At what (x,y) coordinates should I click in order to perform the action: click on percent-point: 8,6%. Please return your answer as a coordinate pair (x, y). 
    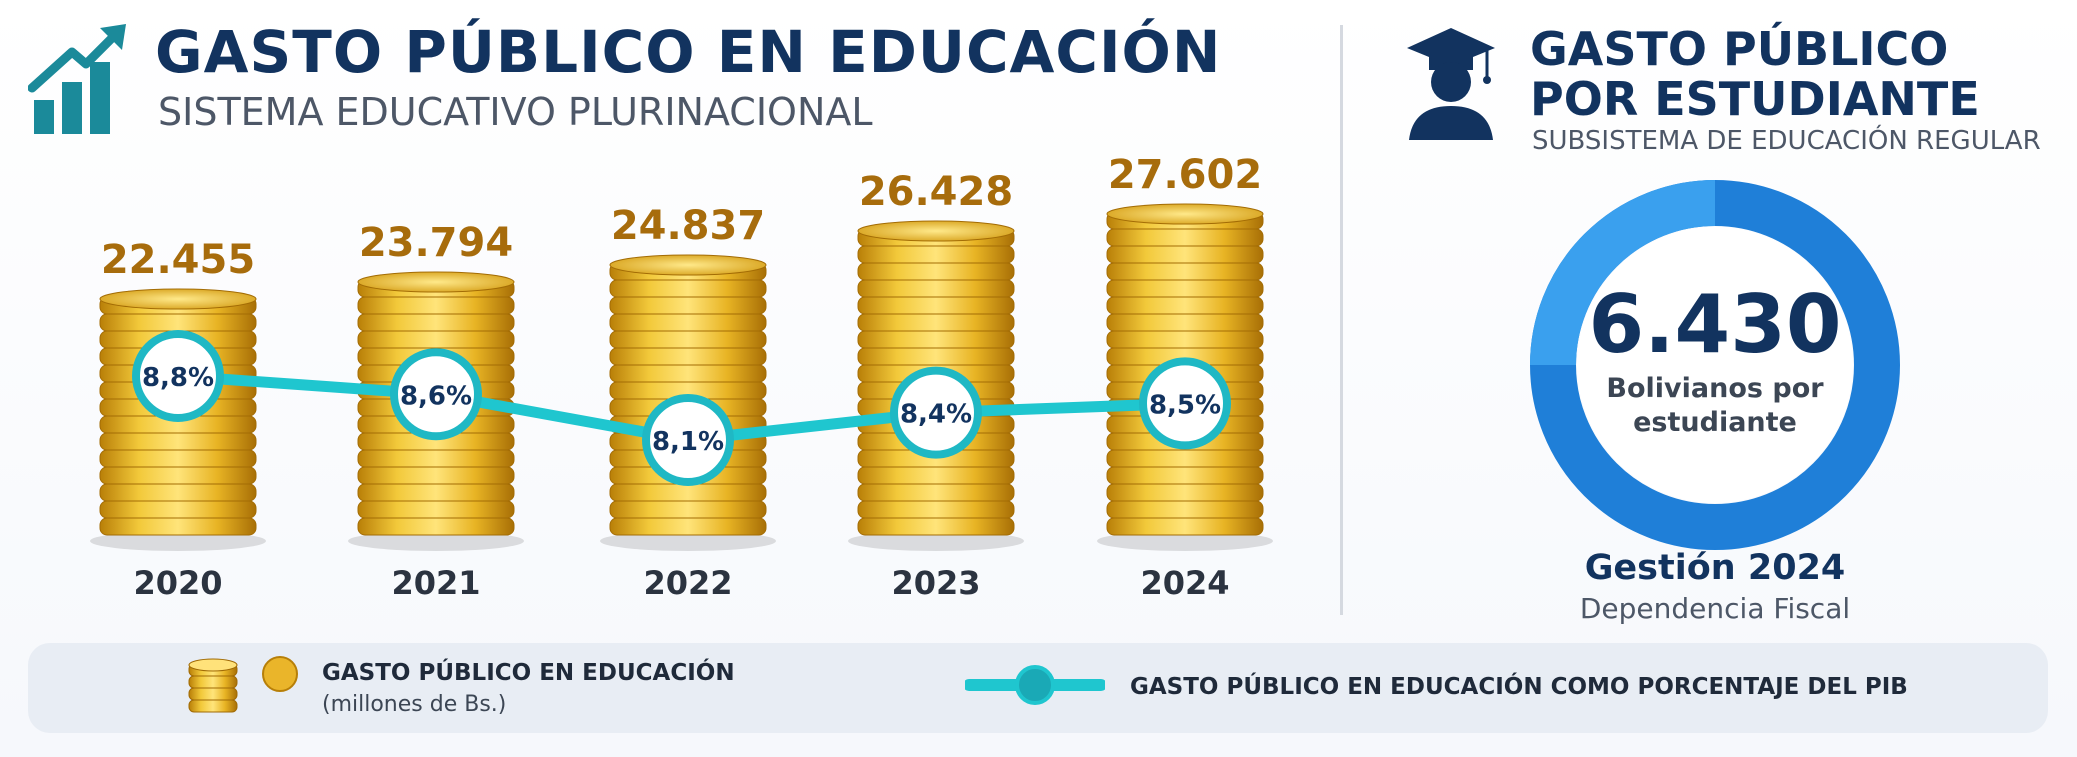
    Looking at the image, I should click on (436, 394).